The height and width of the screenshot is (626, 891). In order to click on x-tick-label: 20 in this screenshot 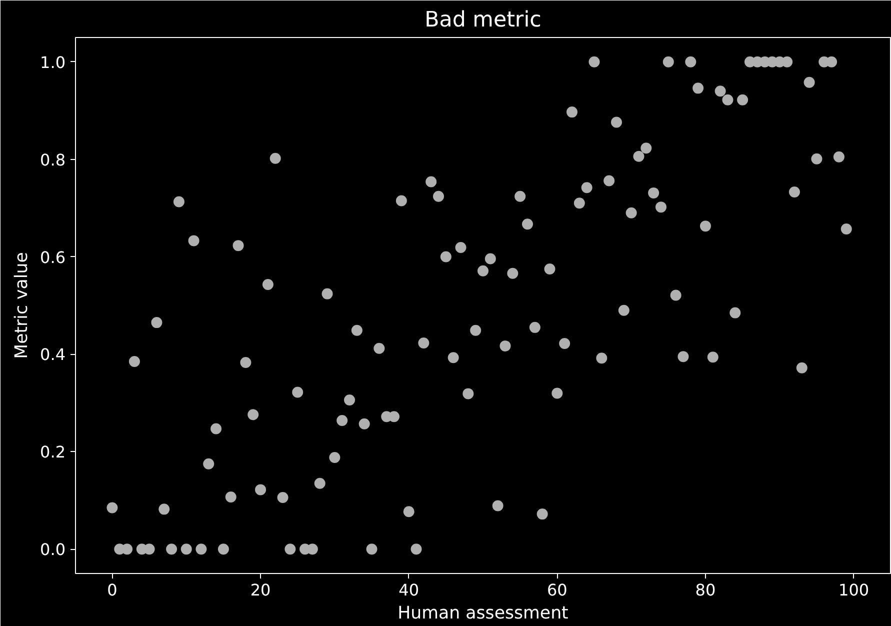, I will do `click(260, 590)`.